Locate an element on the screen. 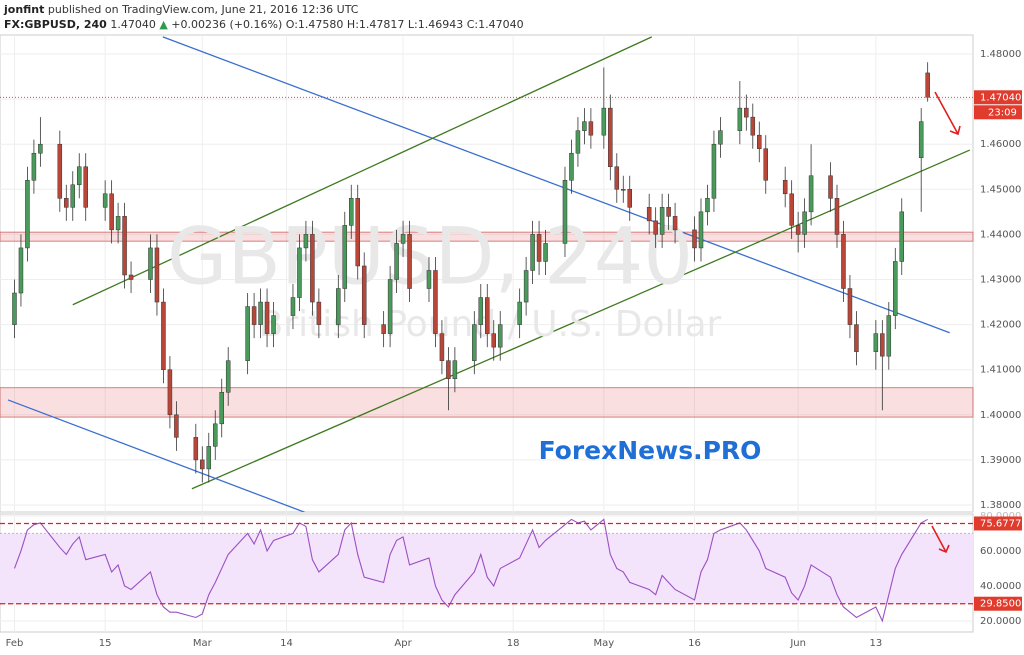 The image size is (1024, 655). annotation: ForexNews.PRO is located at coordinates (650, 450).